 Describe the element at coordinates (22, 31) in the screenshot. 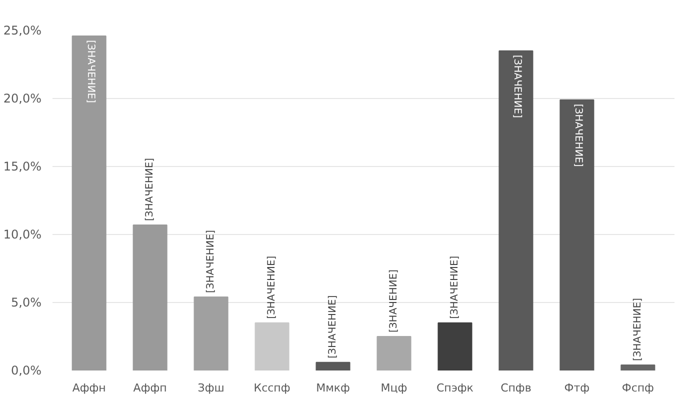

I see `y-tick-label: 25,0%` at that location.